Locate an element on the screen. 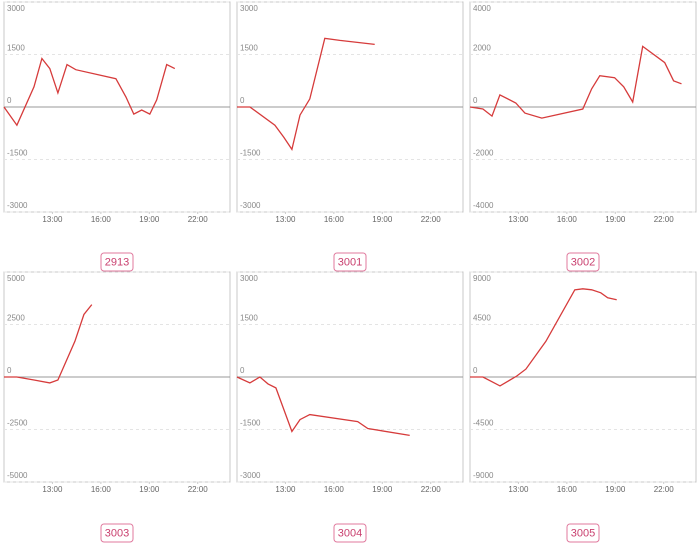  chart-title: 2913 is located at coordinates (117, 262).